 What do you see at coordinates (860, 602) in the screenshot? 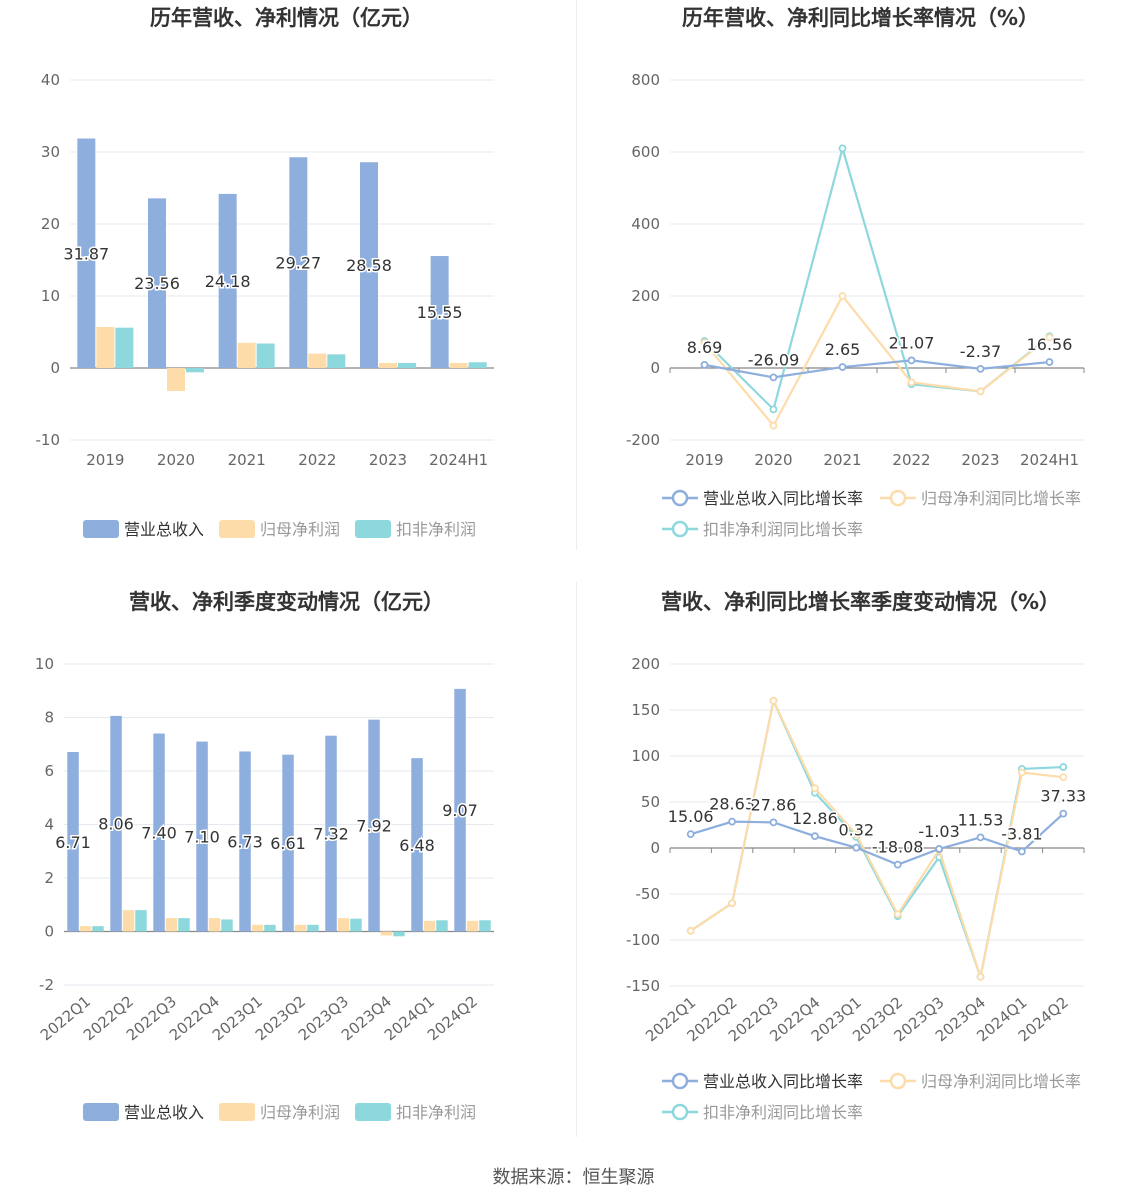
I see `chart-title: 营收、净利同比增长率季度变动情况（%）` at bounding box center [860, 602].